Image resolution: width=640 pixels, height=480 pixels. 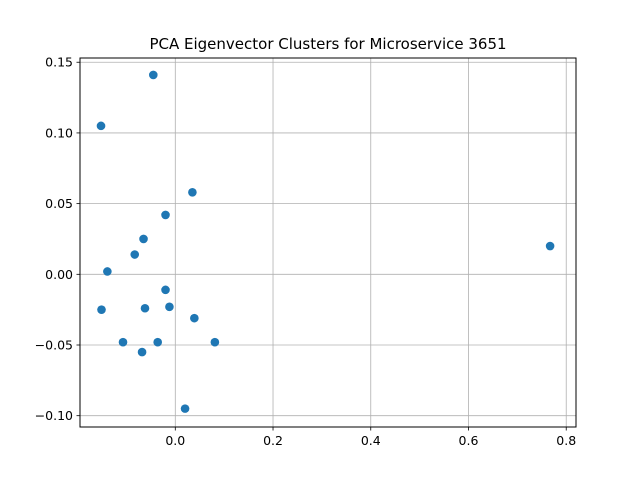 I want to click on y-tick-label: 0.05, so click(x=59, y=203).